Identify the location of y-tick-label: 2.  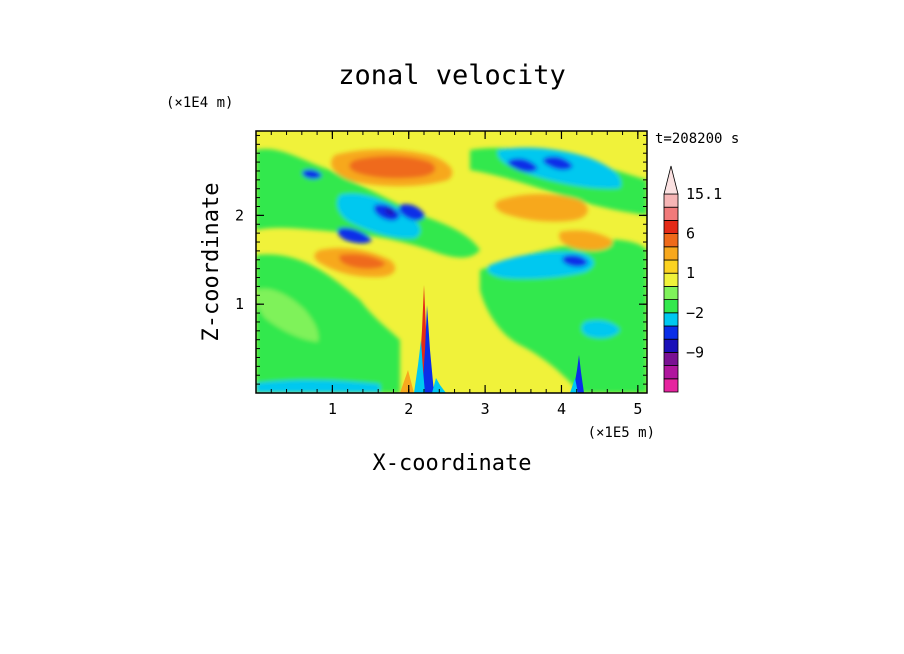
(239, 215).